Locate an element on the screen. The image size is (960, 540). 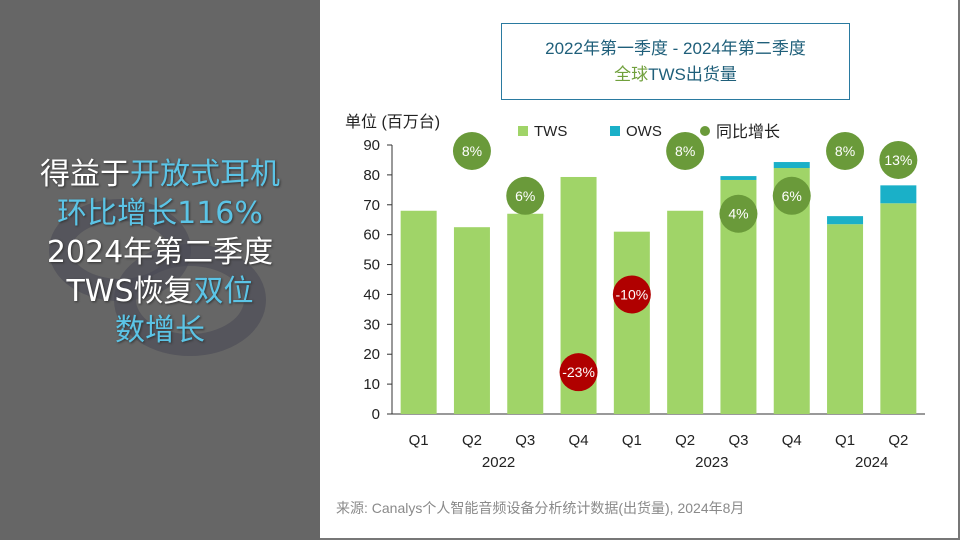
headline-highlight: 双位 is located at coordinates (223, 291).